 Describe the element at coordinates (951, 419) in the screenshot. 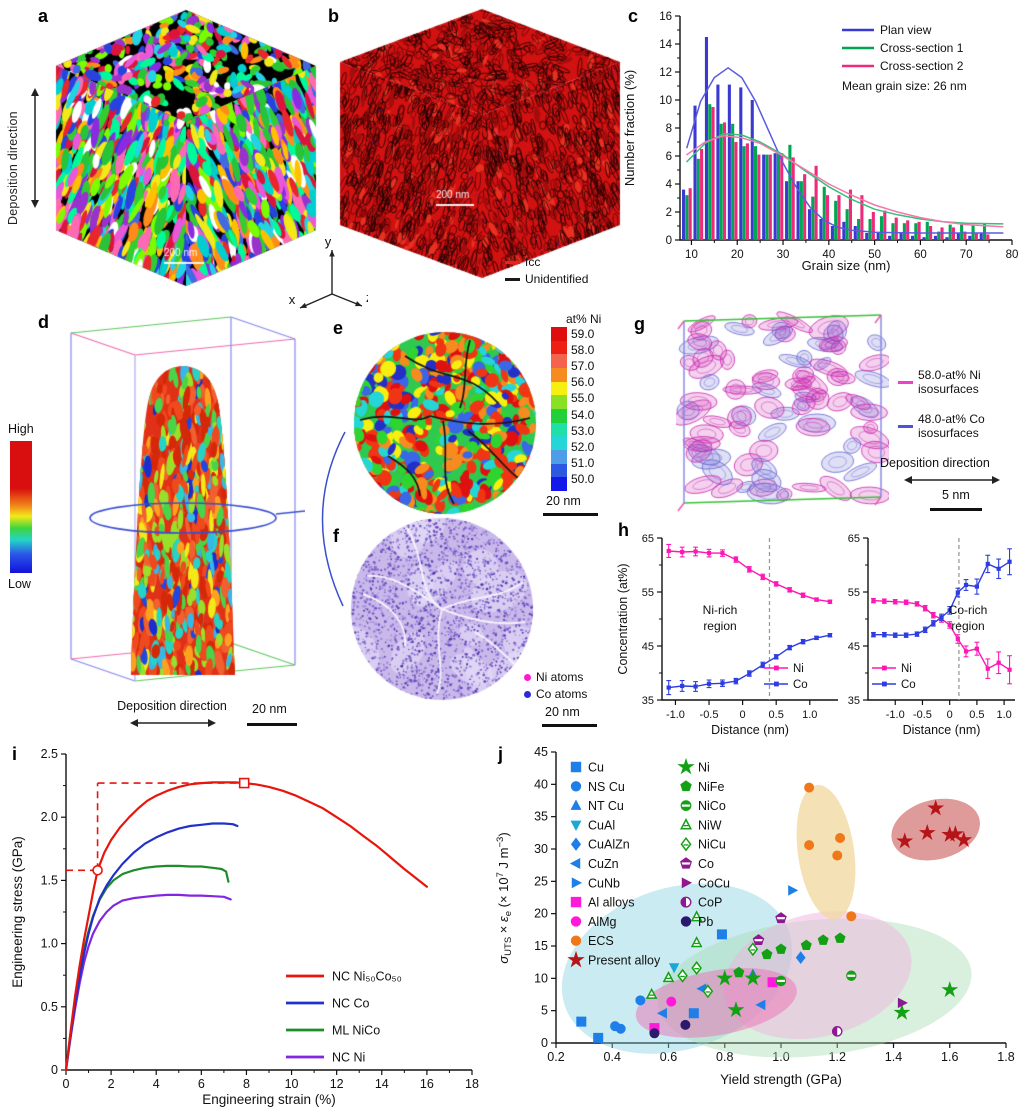

I see `co-isosurface-label: 48.0-at% Co` at that location.